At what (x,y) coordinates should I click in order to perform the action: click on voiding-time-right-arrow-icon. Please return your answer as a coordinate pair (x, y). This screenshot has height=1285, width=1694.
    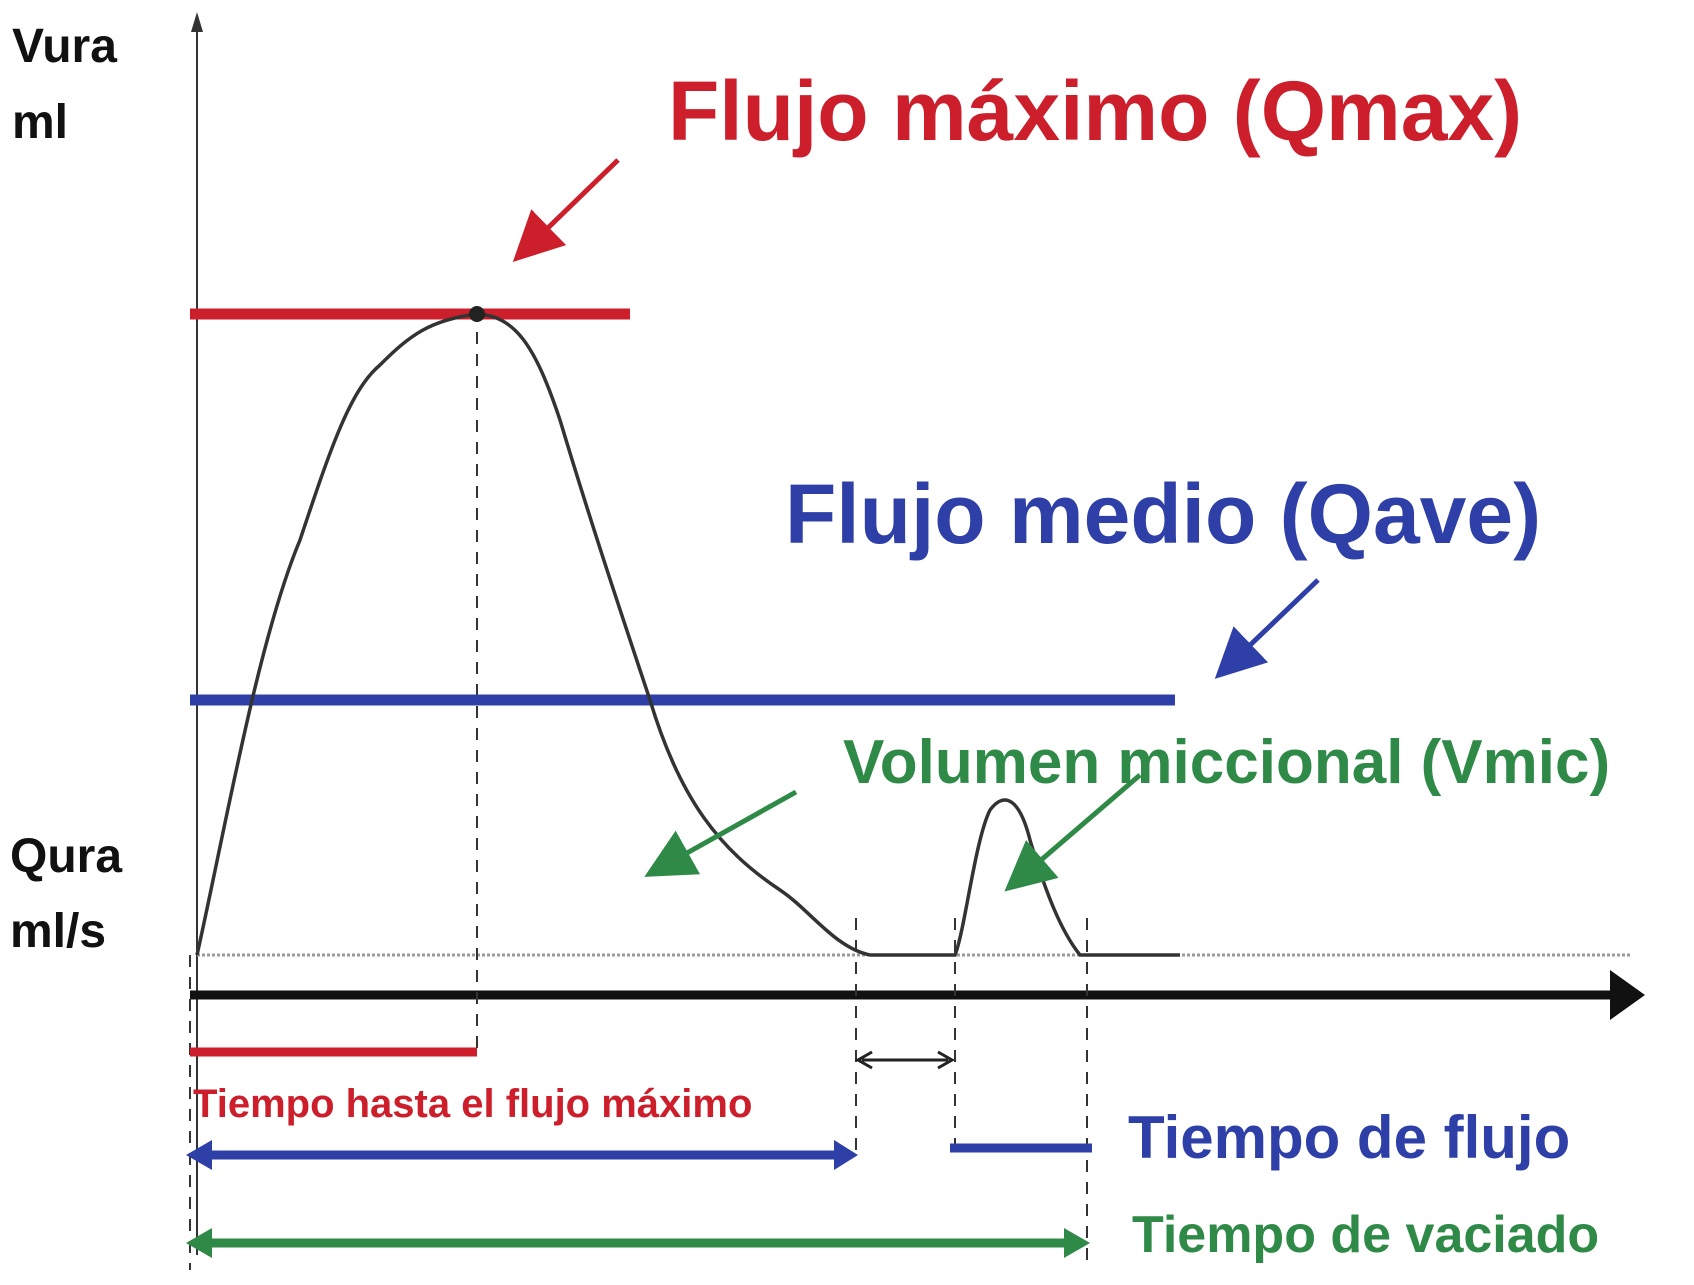
    Looking at the image, I should click on (1077, 1243).